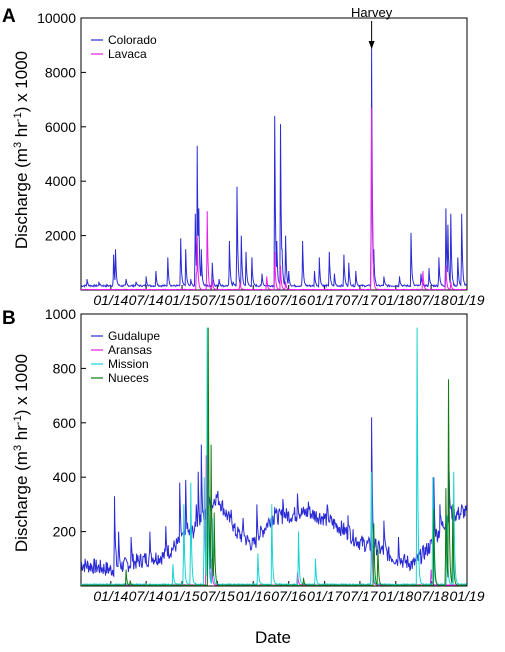 The image size is (505, 652). I want to click on legend-label-aransas: Aransas, so click(130, 350).